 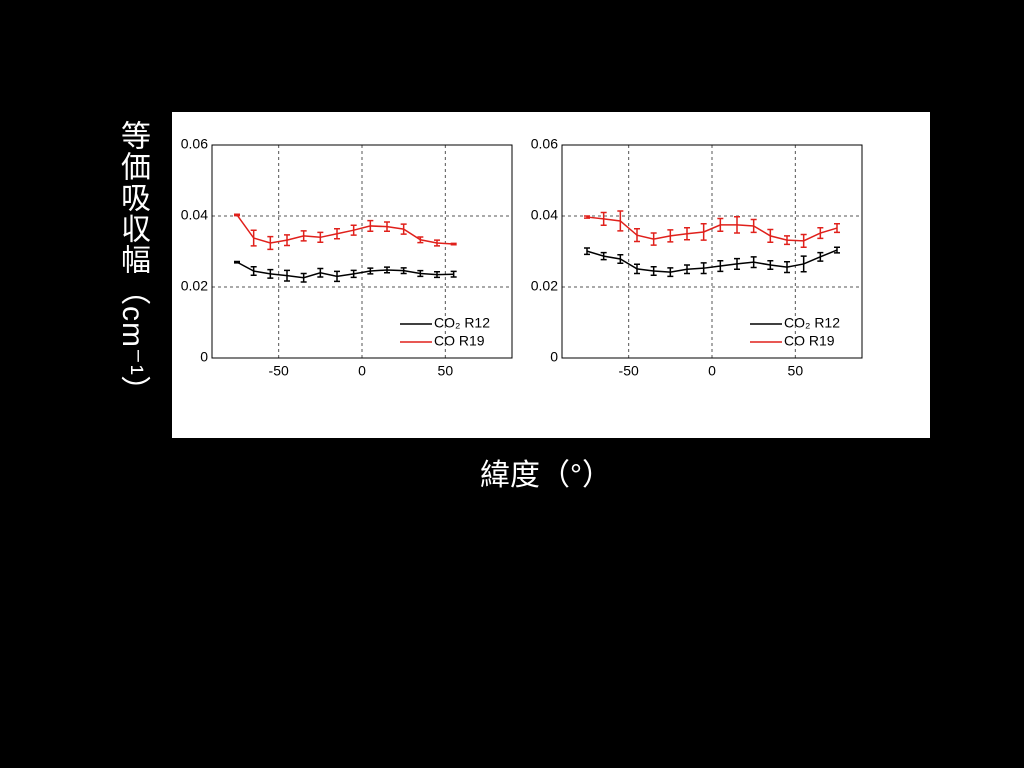 What do you see at coordinates (132, 263) in the screenshot?
I see `y-axis-label: 等価吸収幅（cm⁻¹）` at bounding box center [132, 263].